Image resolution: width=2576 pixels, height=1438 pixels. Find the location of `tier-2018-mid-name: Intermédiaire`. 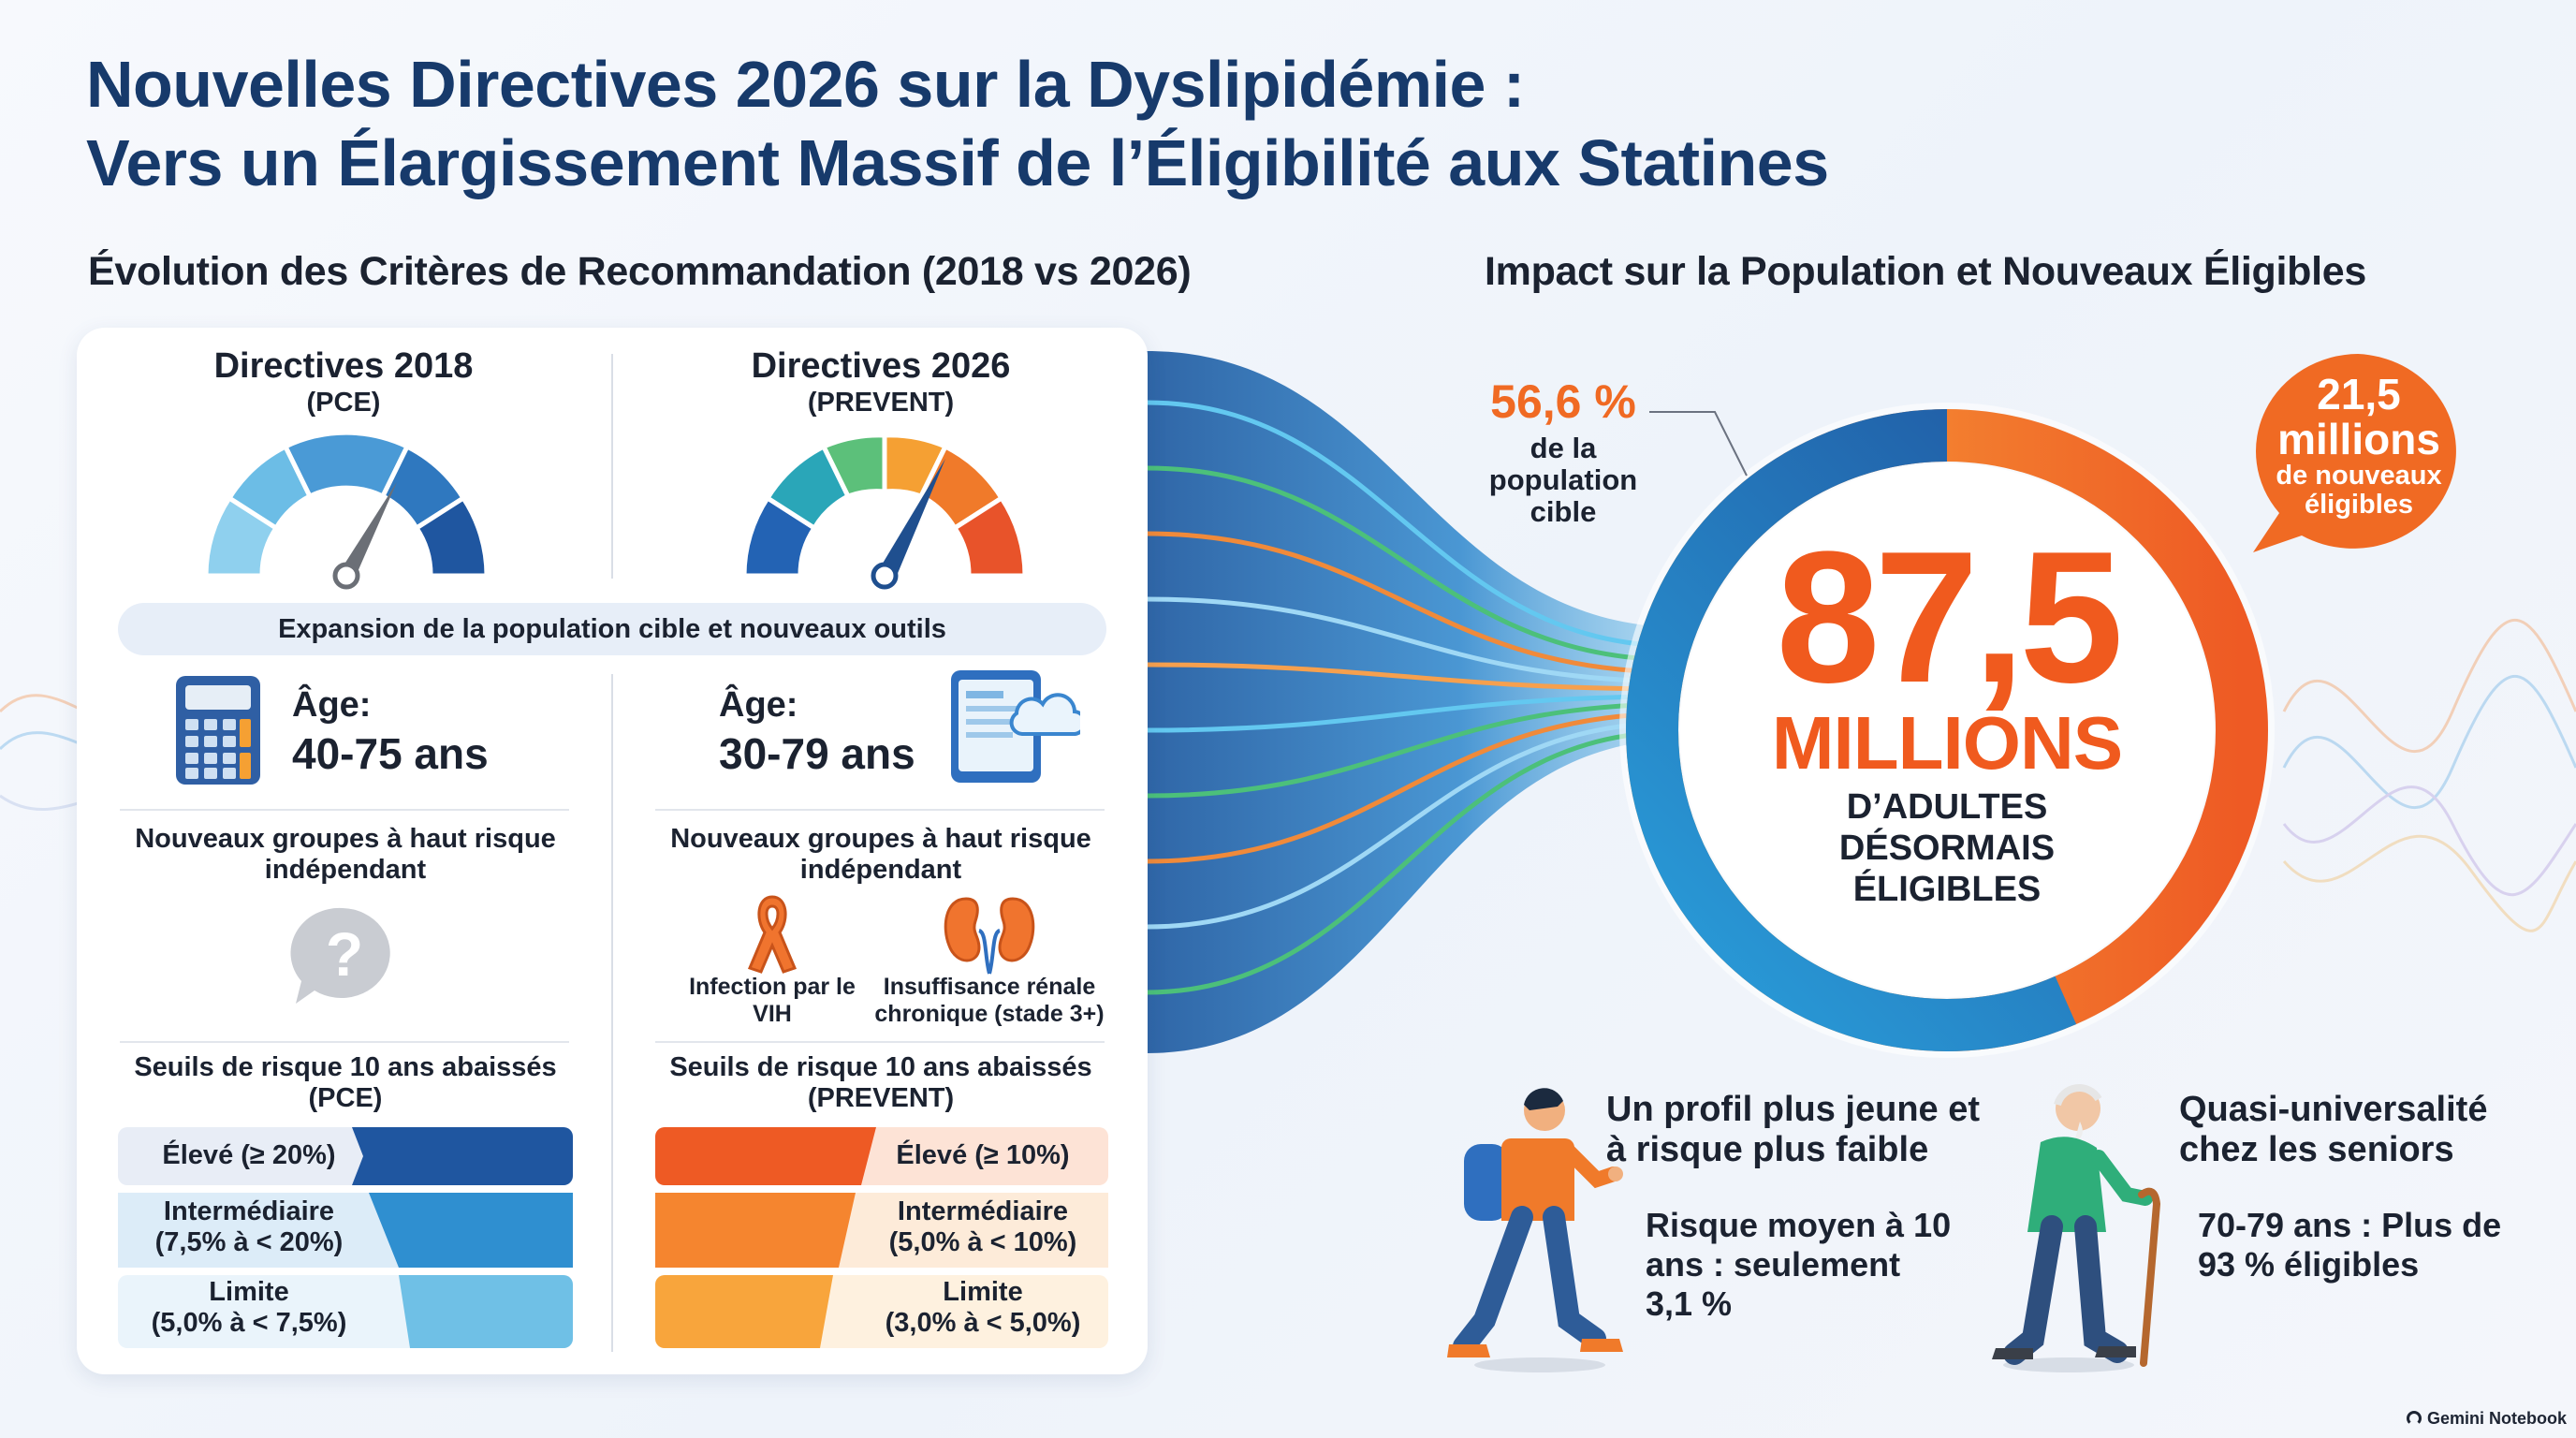

tier-2018-mid-name: Intermédiaire is located at coordinates (249, 1211).